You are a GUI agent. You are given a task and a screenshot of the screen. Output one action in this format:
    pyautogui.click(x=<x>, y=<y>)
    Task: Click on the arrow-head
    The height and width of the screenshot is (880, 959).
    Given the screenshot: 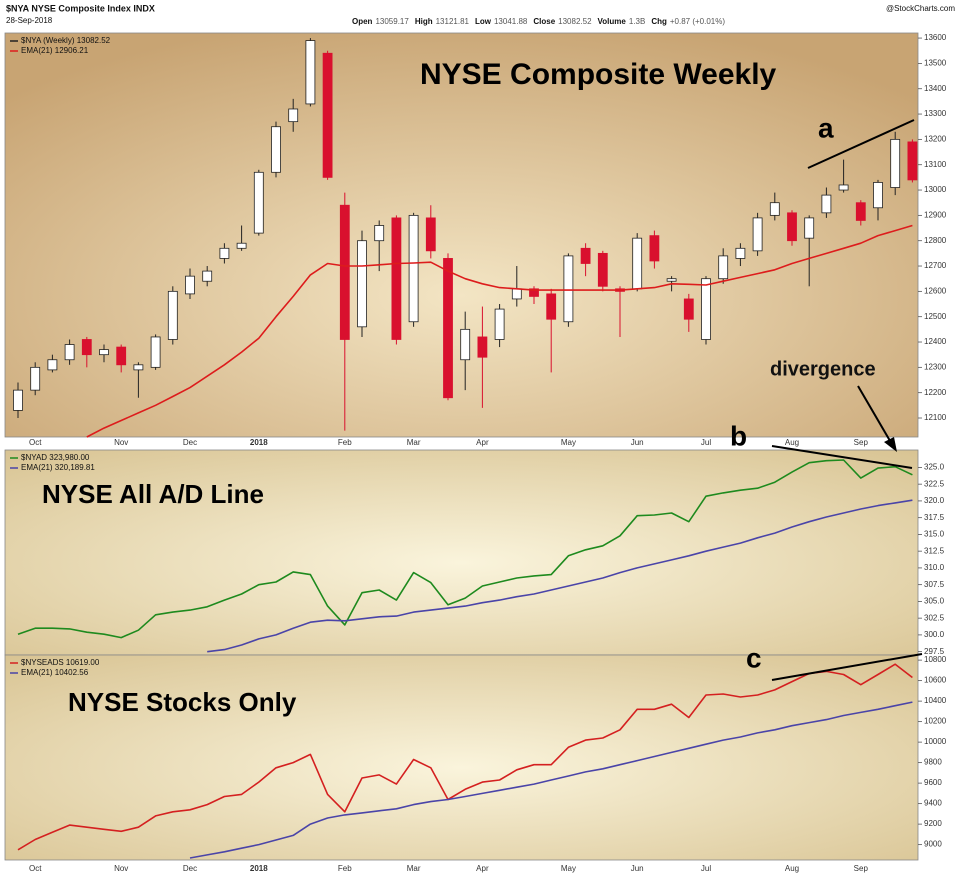 What is the action you would take?
    pyautogui.click(x=890, y=444)
    